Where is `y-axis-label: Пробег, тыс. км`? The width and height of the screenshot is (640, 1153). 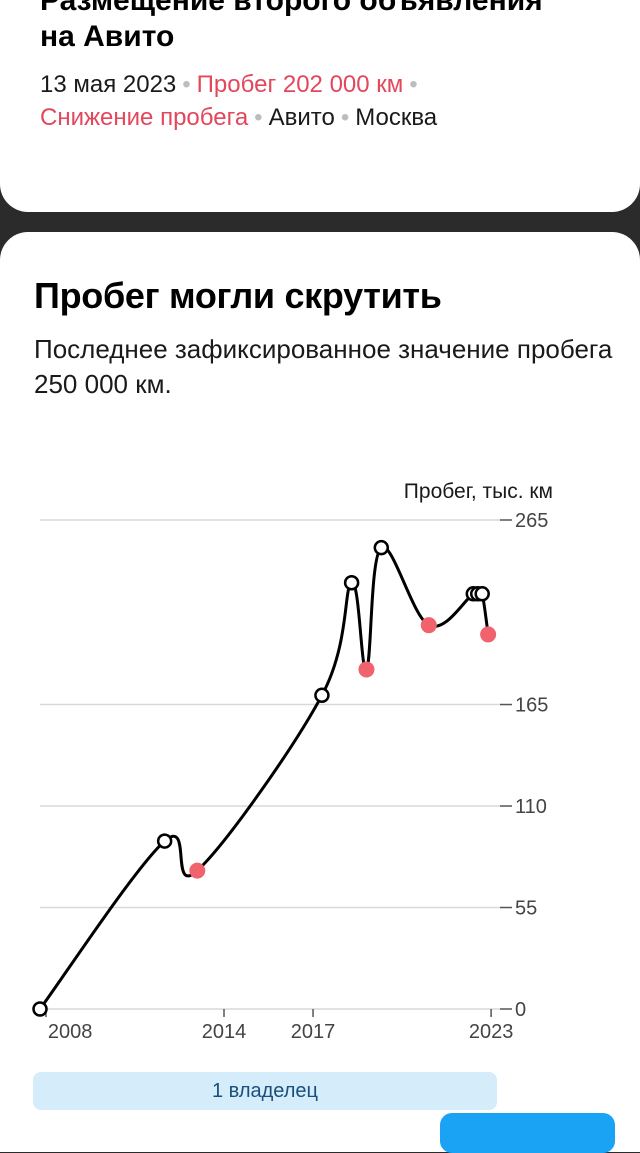
y-axis-label: Пробег, тыс. км is located at coordinates (478, 491).